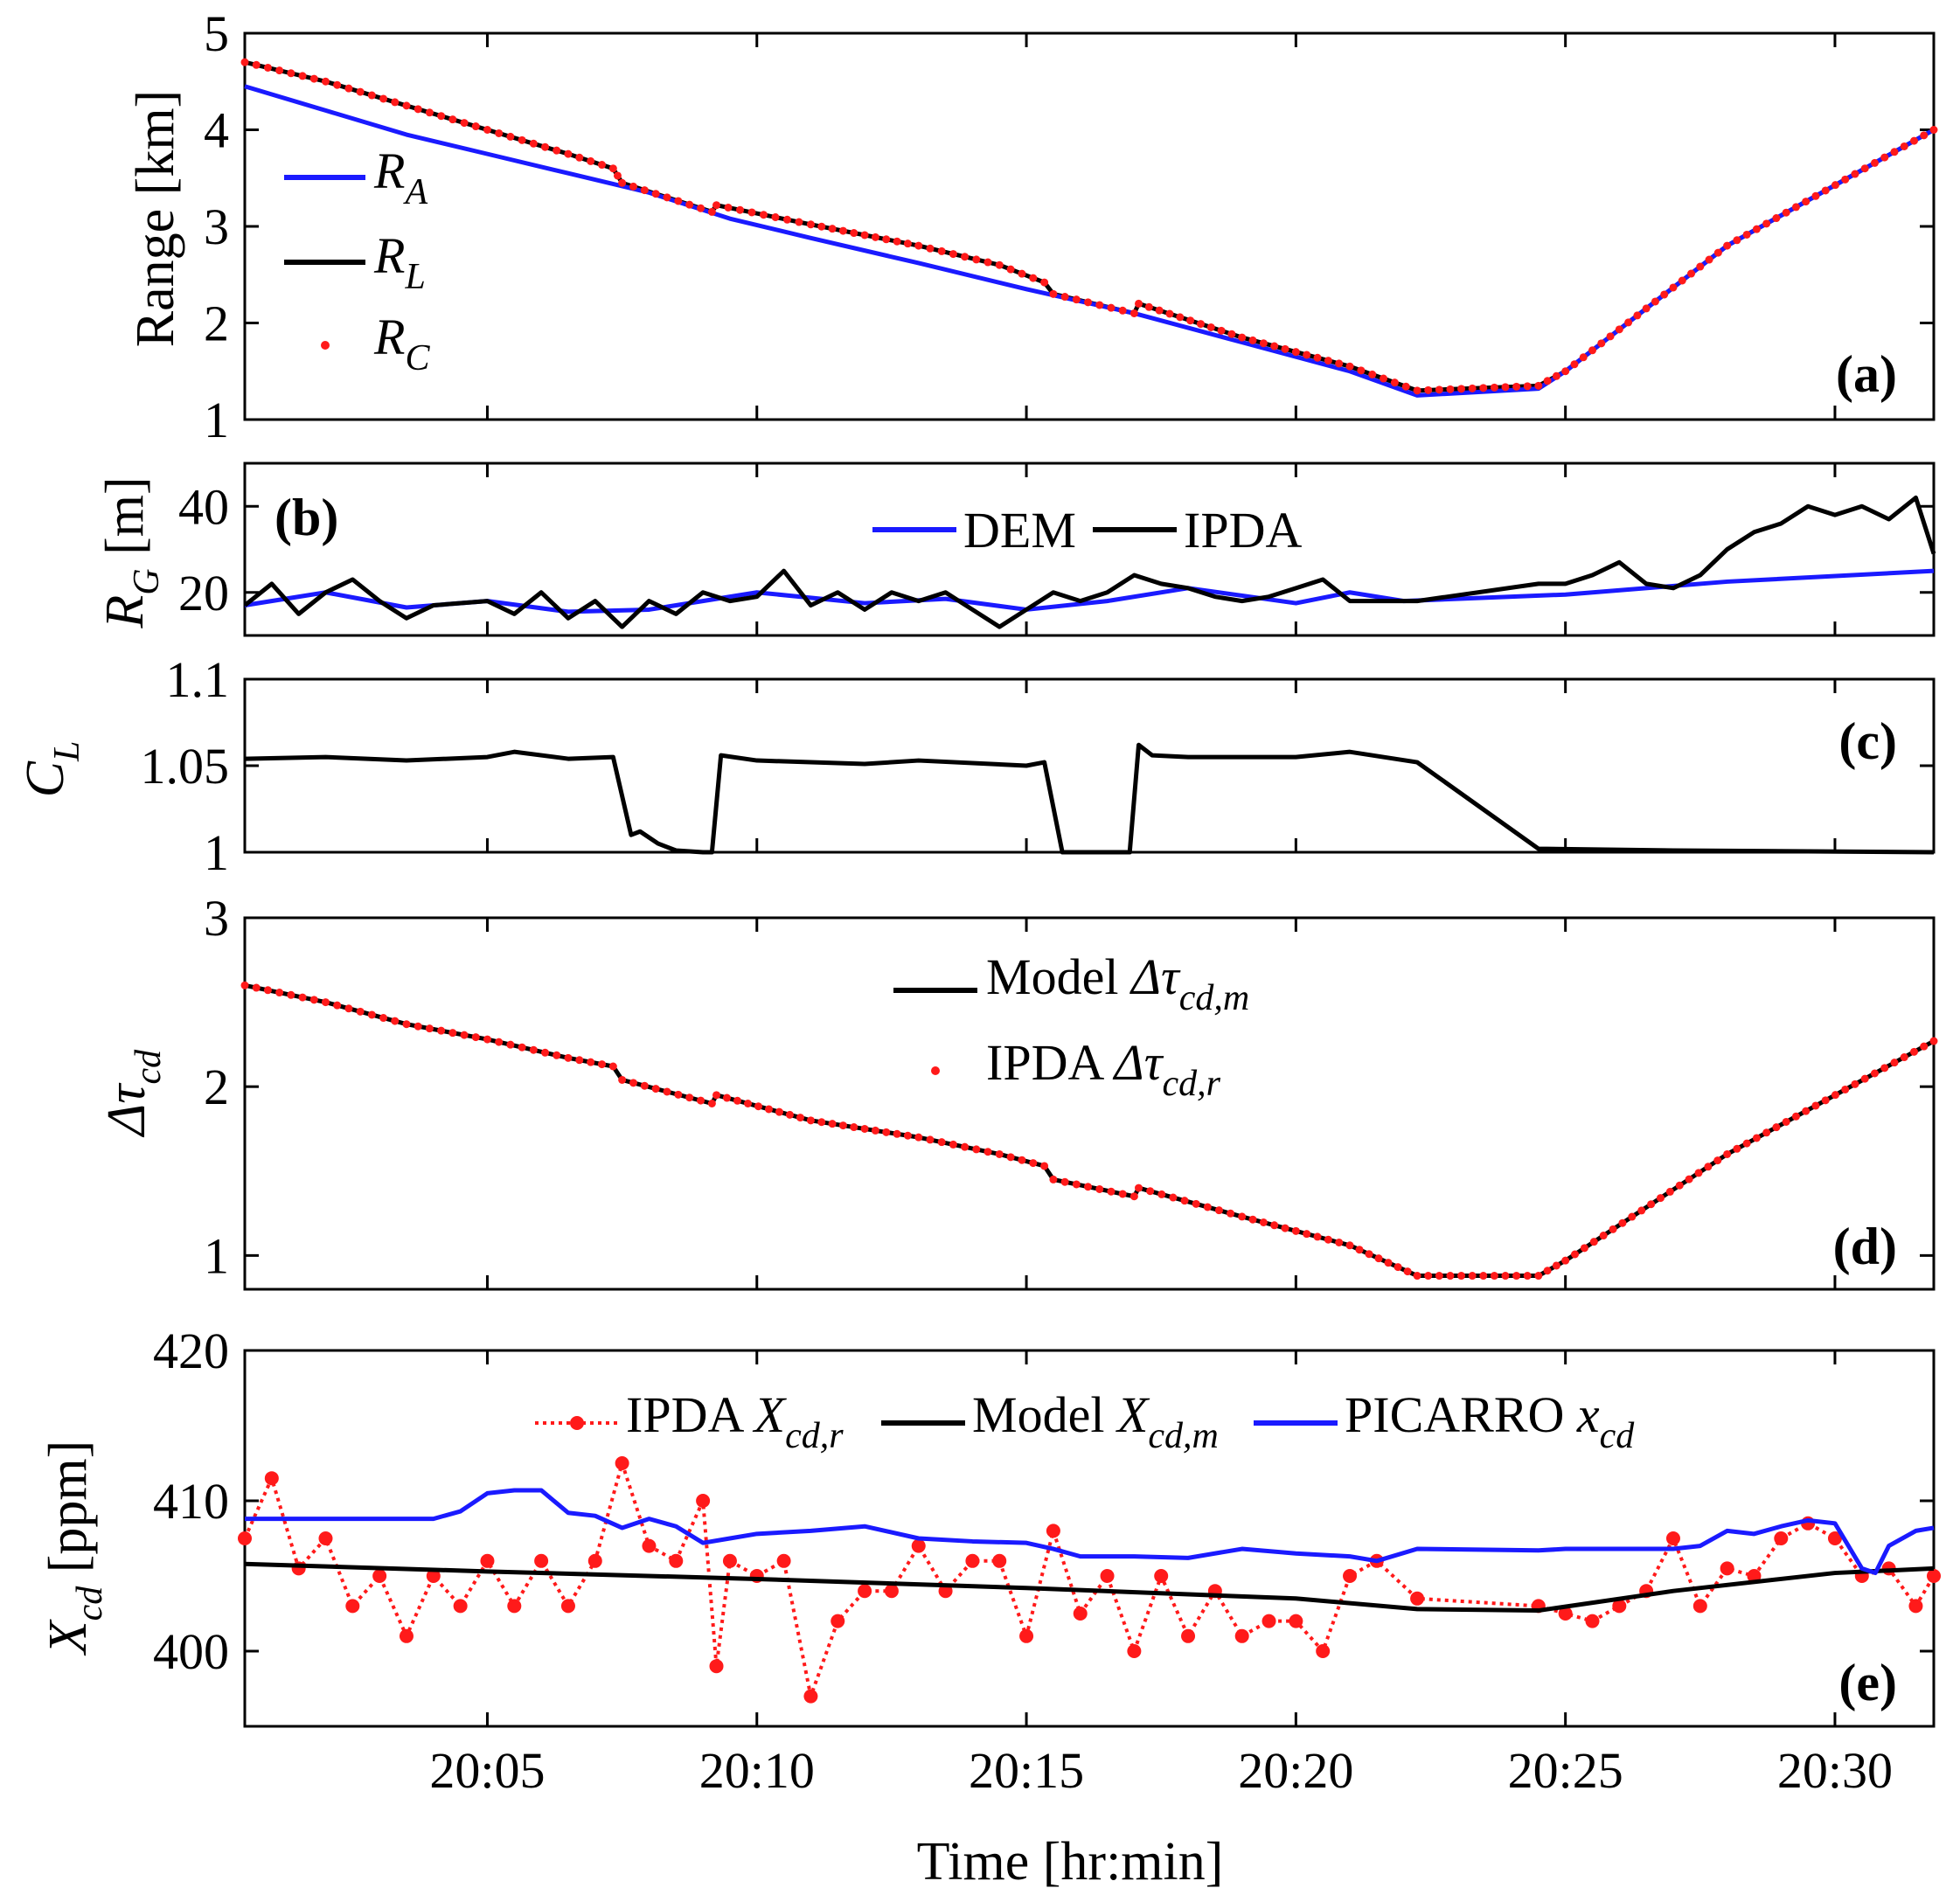  Describe the element at coordinates (203, 593) in the screenshot. I see `y-tick-label: 20` at that location.